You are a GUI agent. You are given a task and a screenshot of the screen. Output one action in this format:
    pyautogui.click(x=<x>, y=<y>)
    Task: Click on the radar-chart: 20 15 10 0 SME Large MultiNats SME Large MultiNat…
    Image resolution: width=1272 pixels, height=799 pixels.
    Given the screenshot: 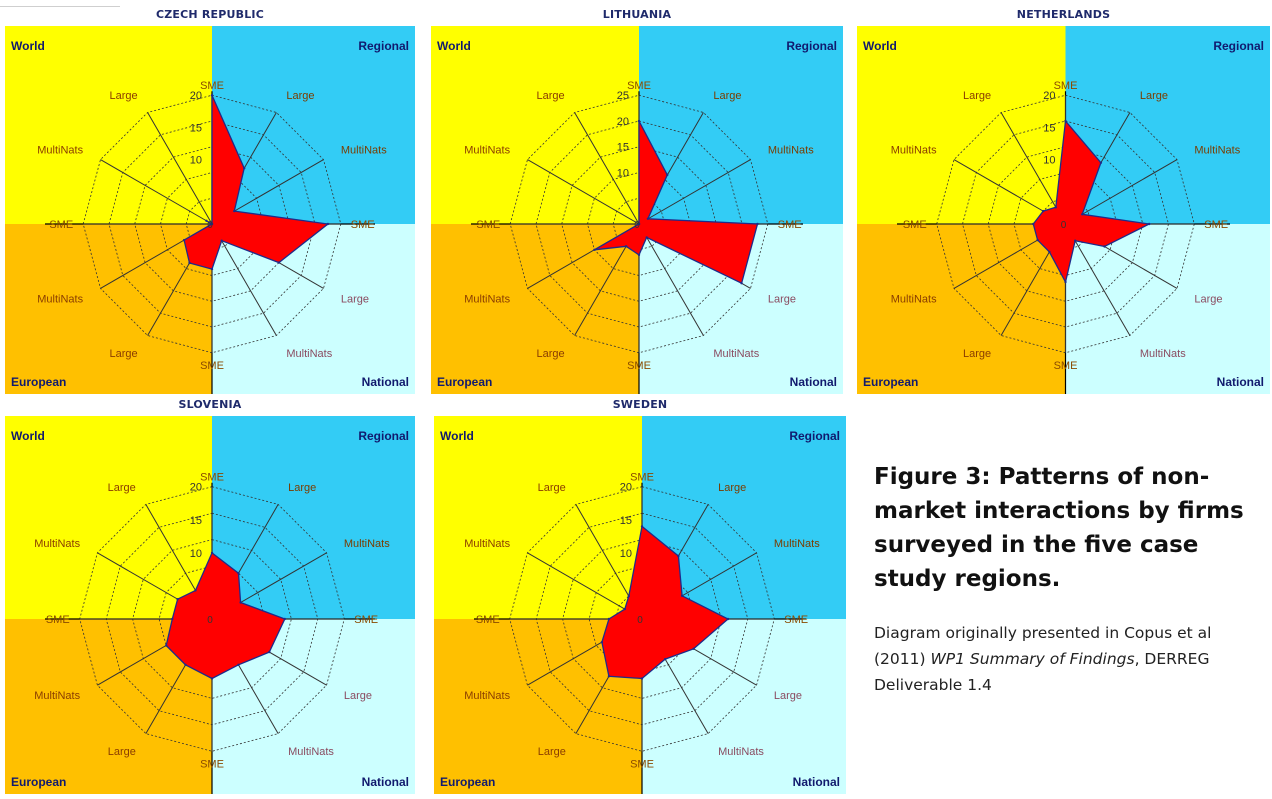 What is the action you would take?
    pyautogui.click(x=210, y=210)
    